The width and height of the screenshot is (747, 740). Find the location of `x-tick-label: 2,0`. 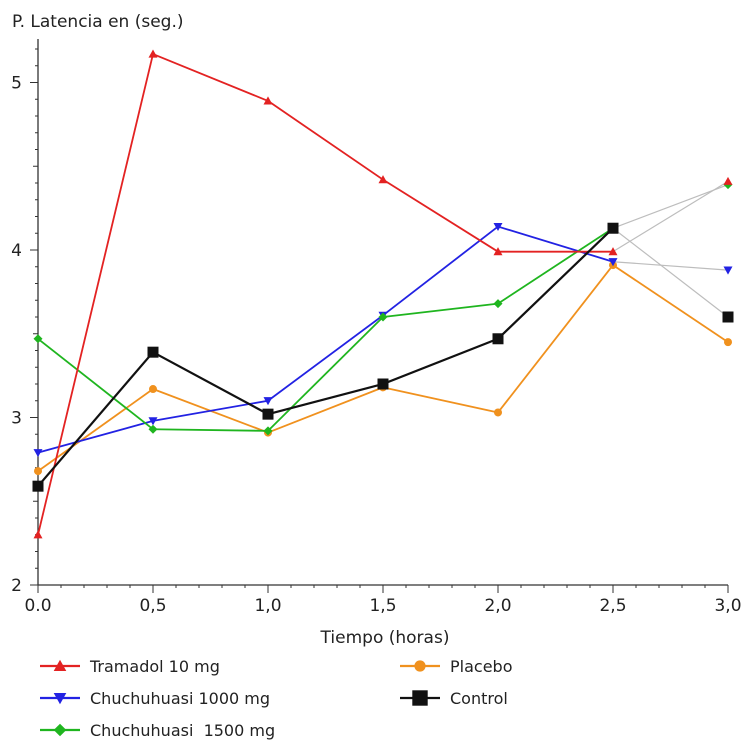

x-tick-label: 2,0 is located at coordinates (497, 606).